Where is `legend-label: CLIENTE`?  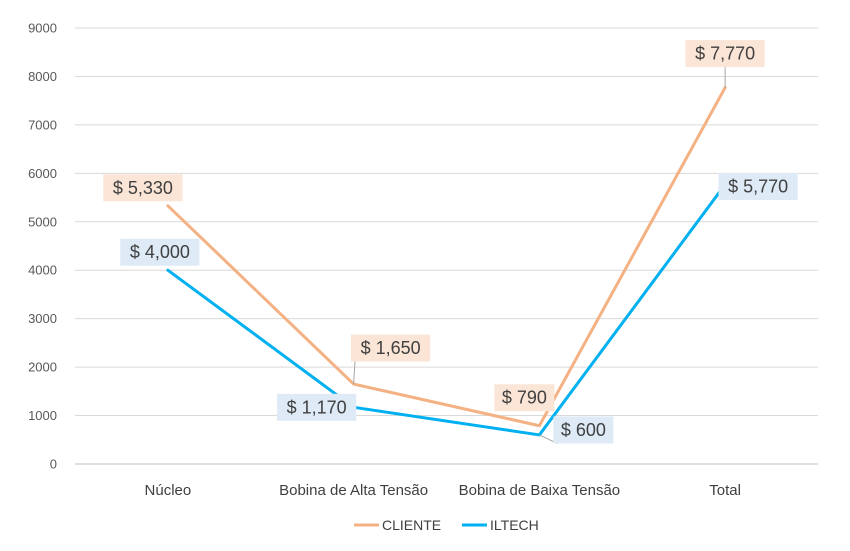 legend-label: CLIENTE is located at coordinates (411, 525).